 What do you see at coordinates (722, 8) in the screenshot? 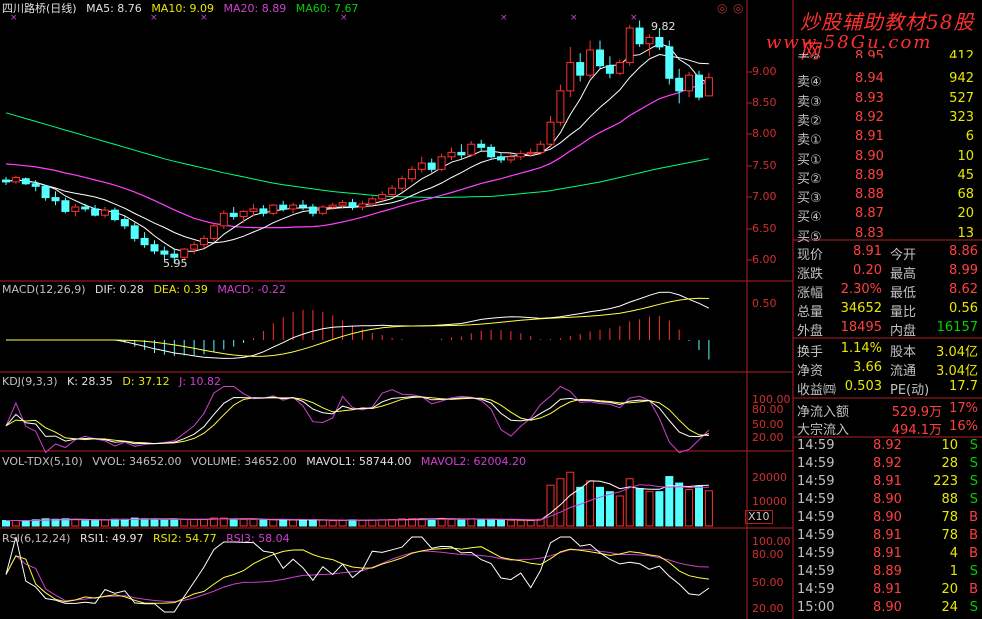
I see `close-icon: ◎` at bounding box center [722, 8].